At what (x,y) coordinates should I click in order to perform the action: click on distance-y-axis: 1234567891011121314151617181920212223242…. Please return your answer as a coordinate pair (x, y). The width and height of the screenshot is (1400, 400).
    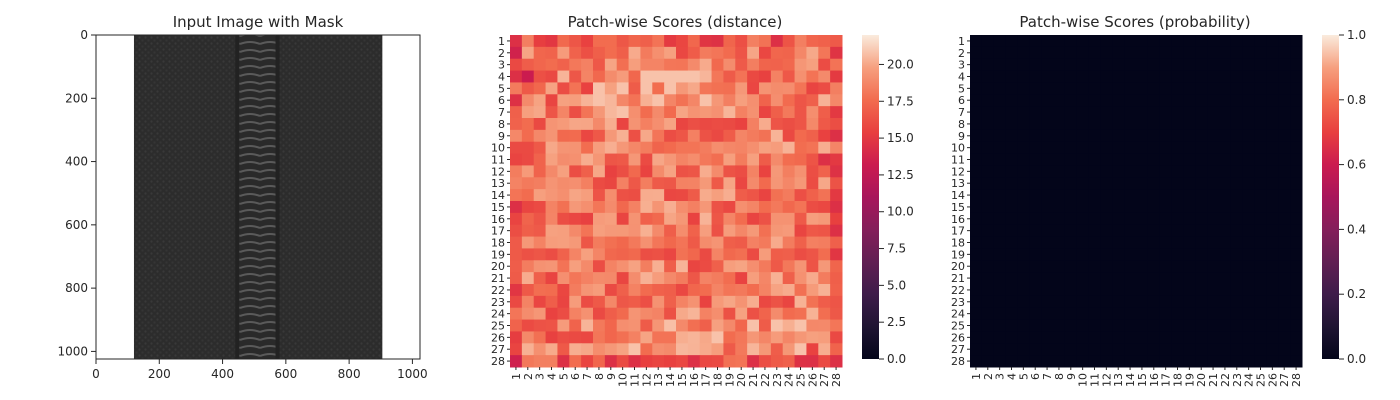
    Looking at the image, I should click on (500, 201).